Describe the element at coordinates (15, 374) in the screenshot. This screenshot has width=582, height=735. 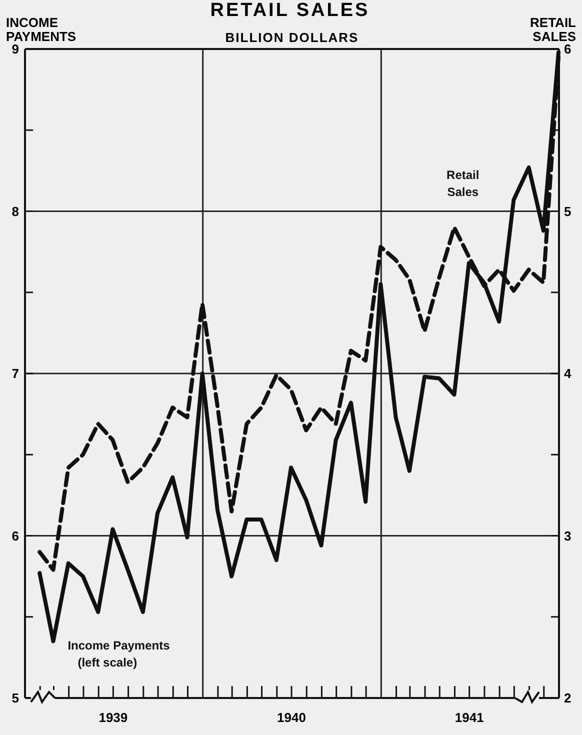
I see `y-tick-label: 7` at that location.